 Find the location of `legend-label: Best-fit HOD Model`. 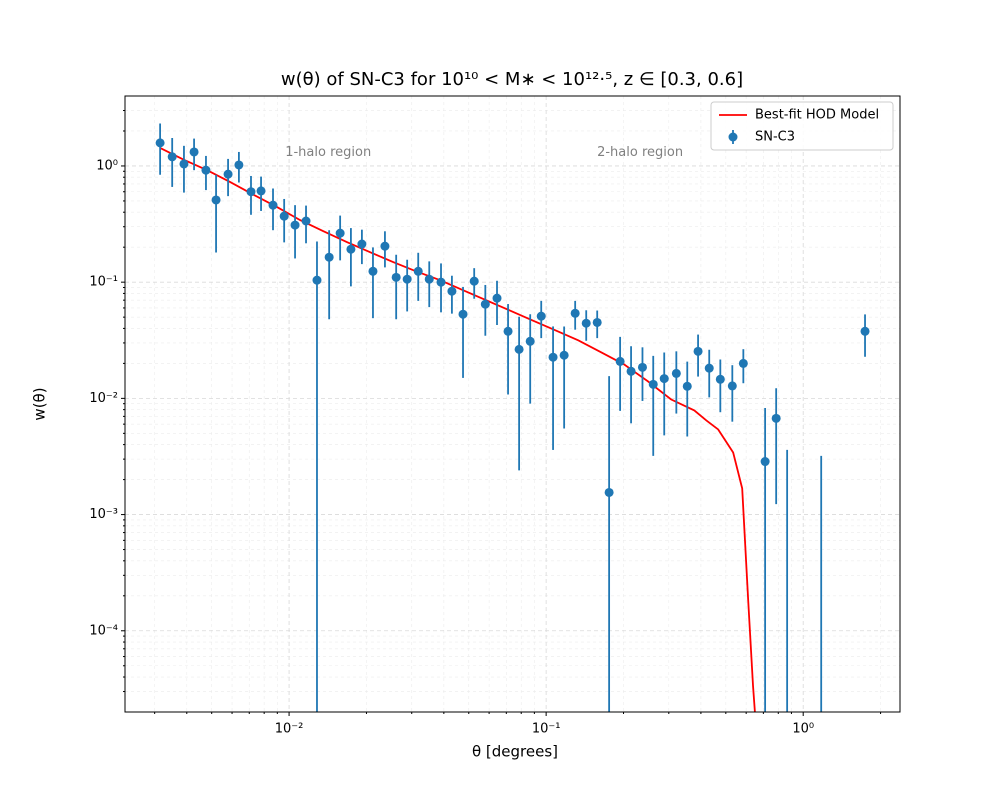

legend-label: Best-fit HOD Model is located at coordinates (817, 115).